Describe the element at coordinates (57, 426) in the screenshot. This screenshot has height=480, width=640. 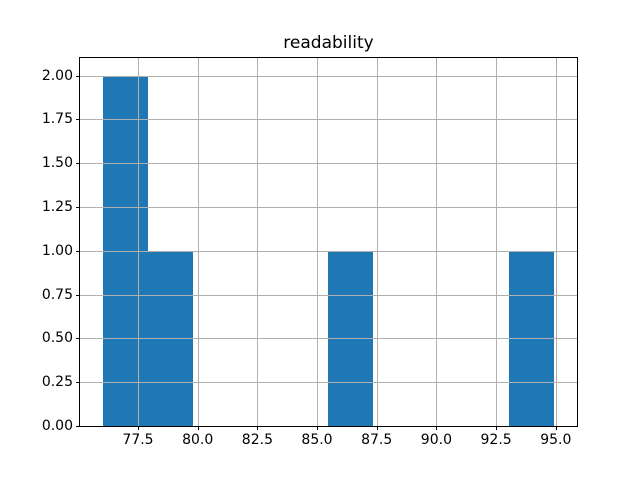
I see `y-tick-label: 0.00` at that location.